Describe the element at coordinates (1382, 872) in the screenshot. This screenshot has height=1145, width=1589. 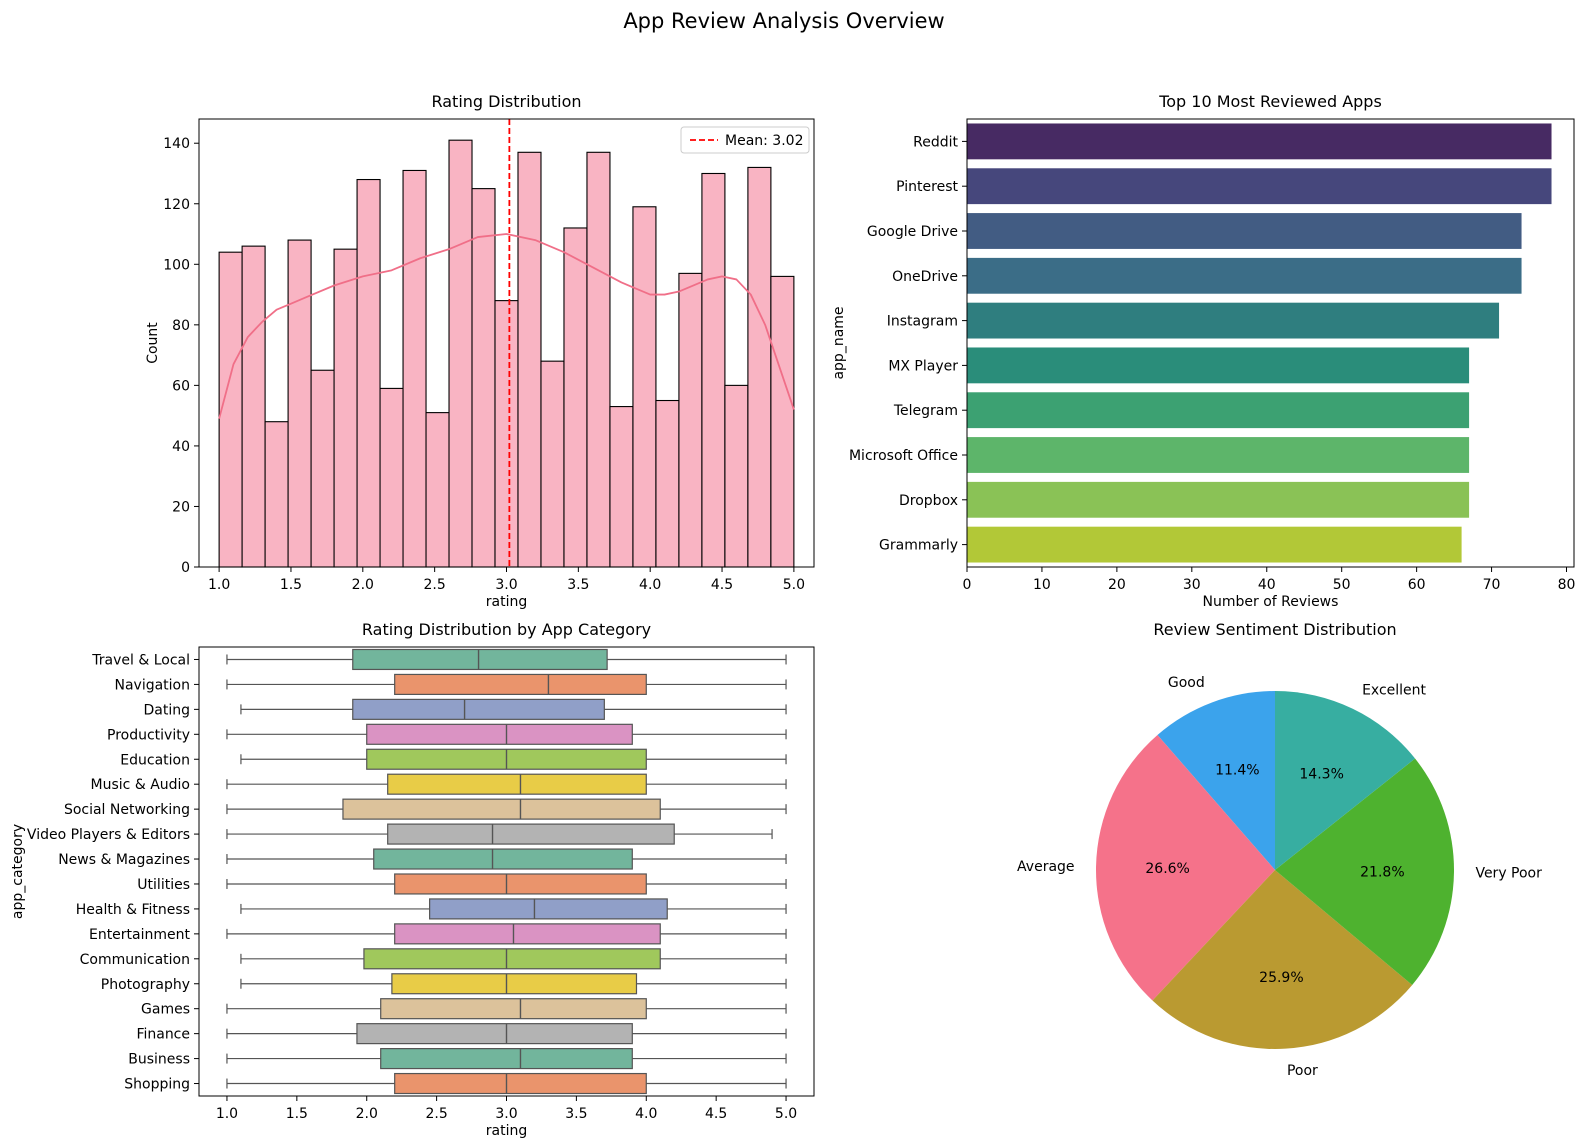
I see `pie-percent-label: 21.8%` at that location.